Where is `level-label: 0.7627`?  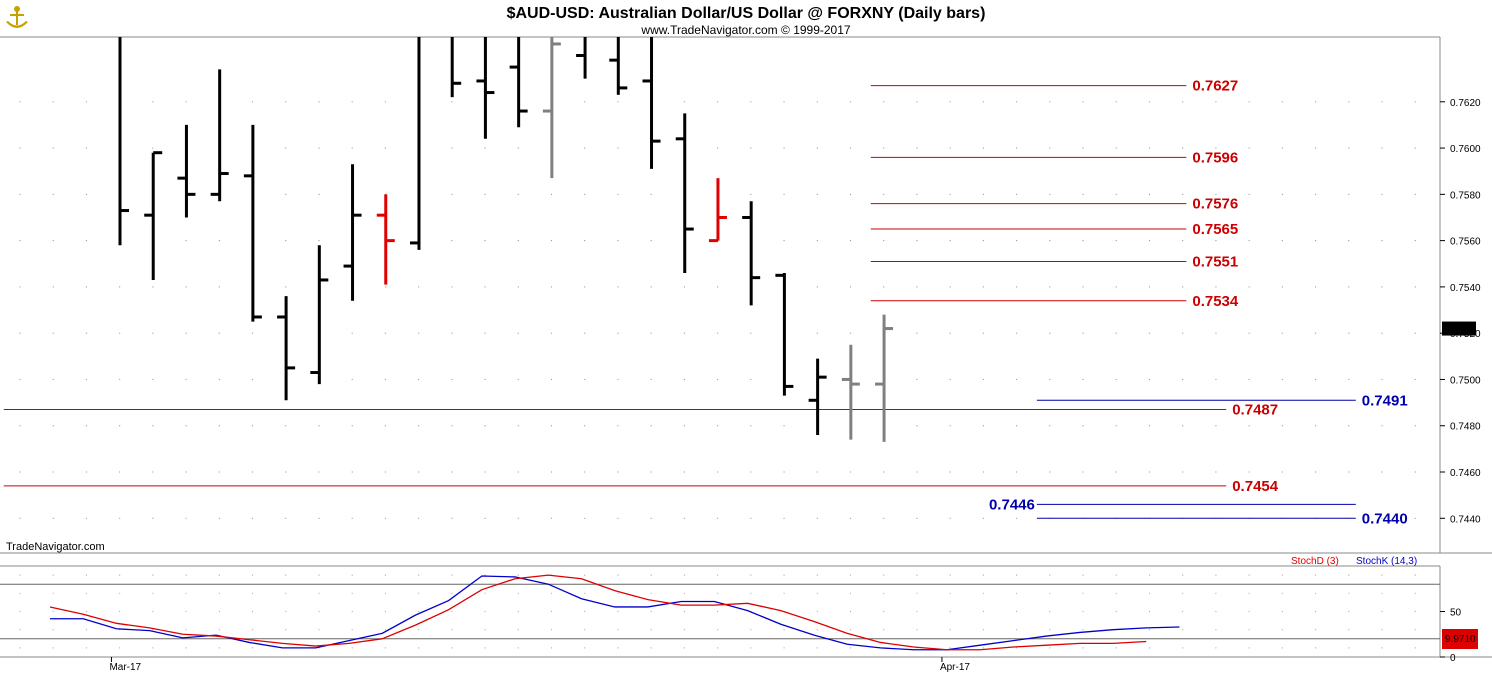
level-label: 0.7627 is located at coordinates (1215, 86).